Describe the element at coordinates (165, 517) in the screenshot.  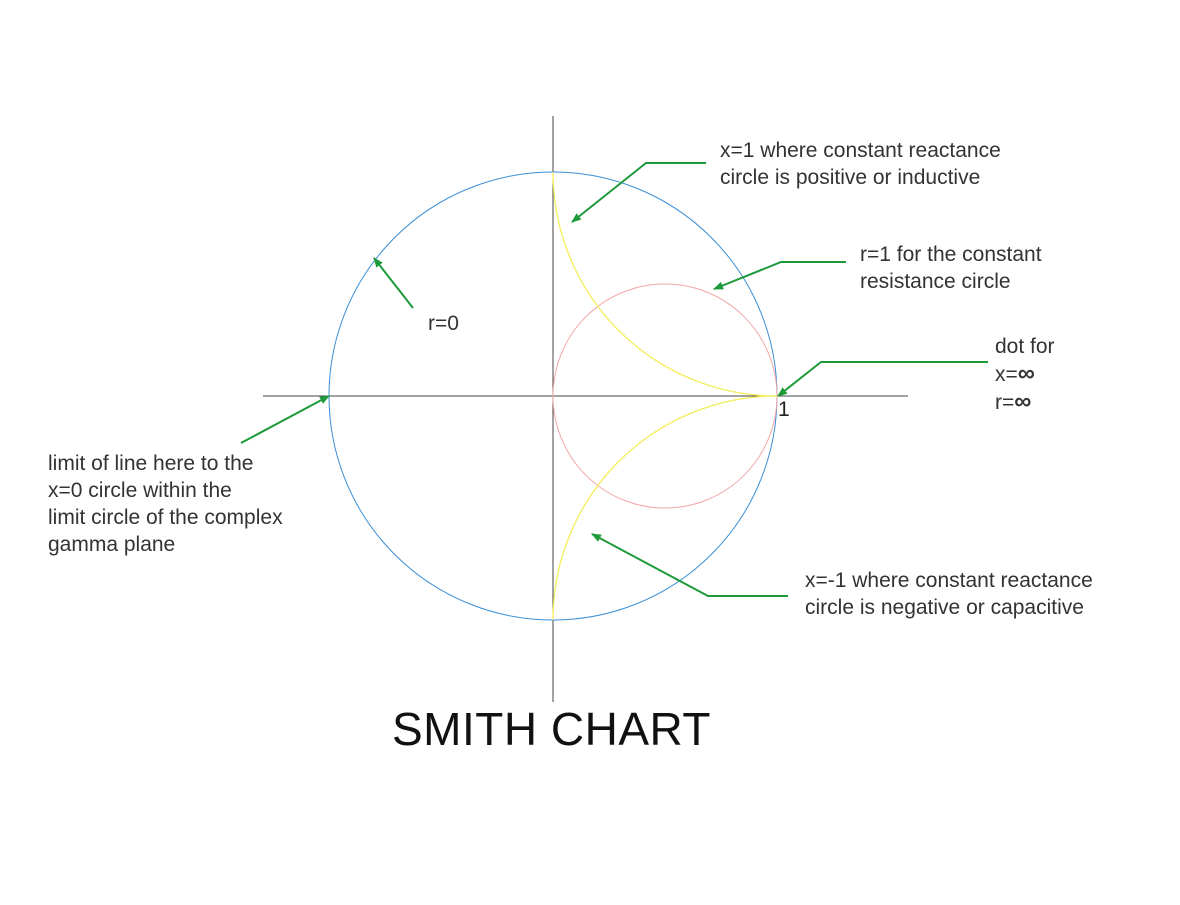
I see `label-limit-line3: limit circle of the complex` at that location.